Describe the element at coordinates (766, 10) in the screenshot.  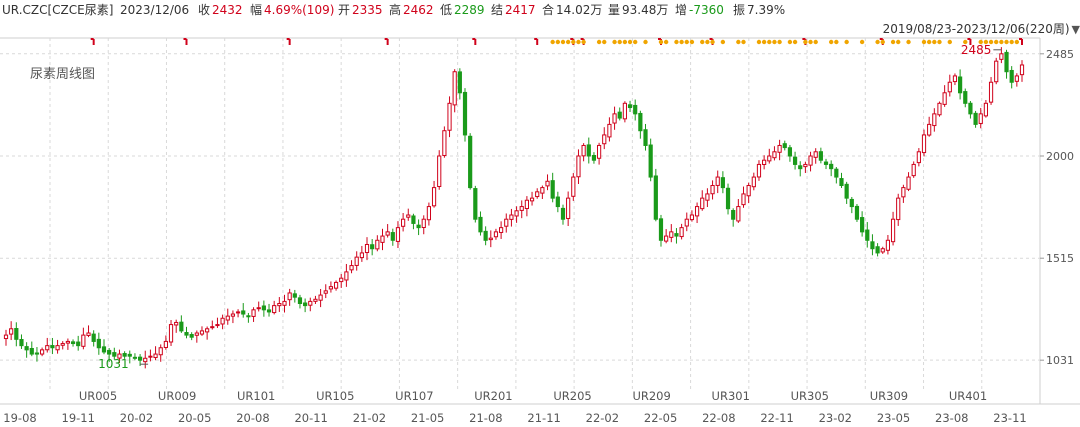
I see `amplitude-value: 7.39%` at that location.